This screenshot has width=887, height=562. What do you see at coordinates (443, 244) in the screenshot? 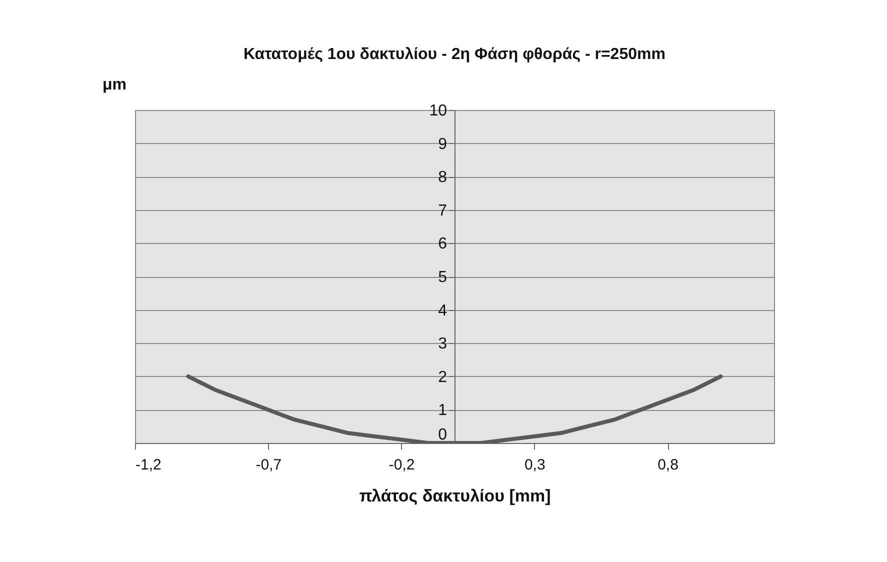
I see `y-tick-label: 6` at bounding box center [443, 244].